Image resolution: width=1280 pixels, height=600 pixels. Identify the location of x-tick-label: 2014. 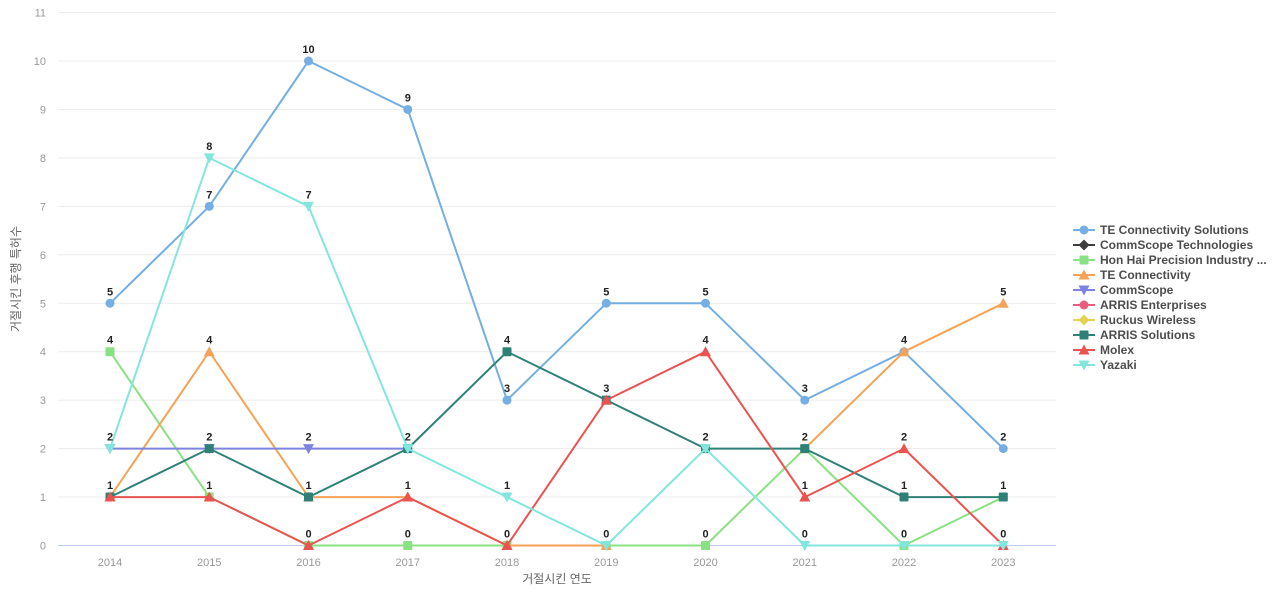
(110, 563).